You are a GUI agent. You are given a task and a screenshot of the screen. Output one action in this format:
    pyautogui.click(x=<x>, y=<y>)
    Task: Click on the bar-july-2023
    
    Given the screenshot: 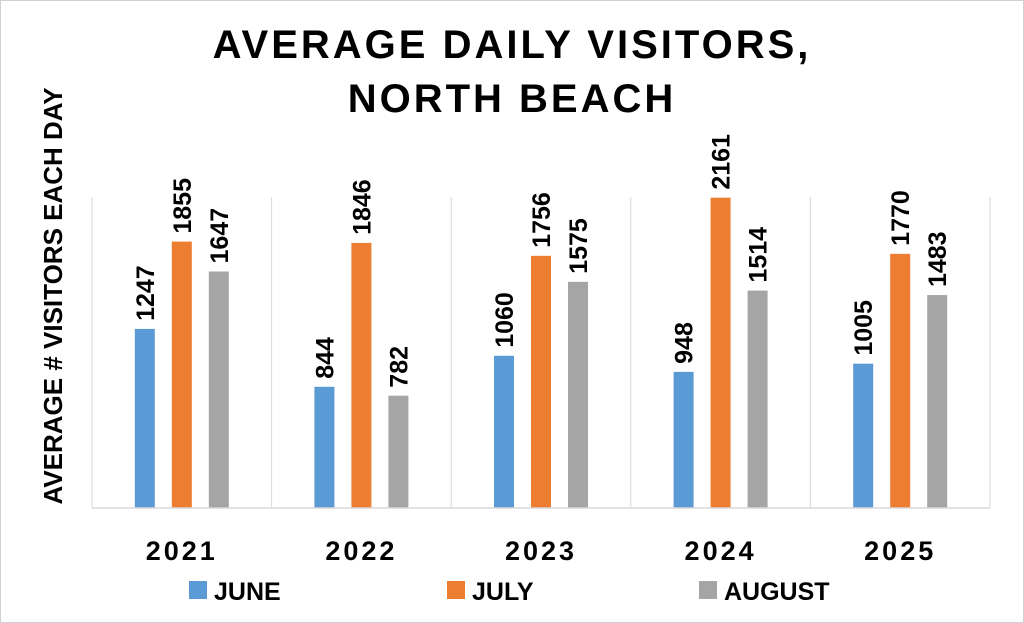 What is the action you would take?
    pyautogui.click(x=541, y=381)
    